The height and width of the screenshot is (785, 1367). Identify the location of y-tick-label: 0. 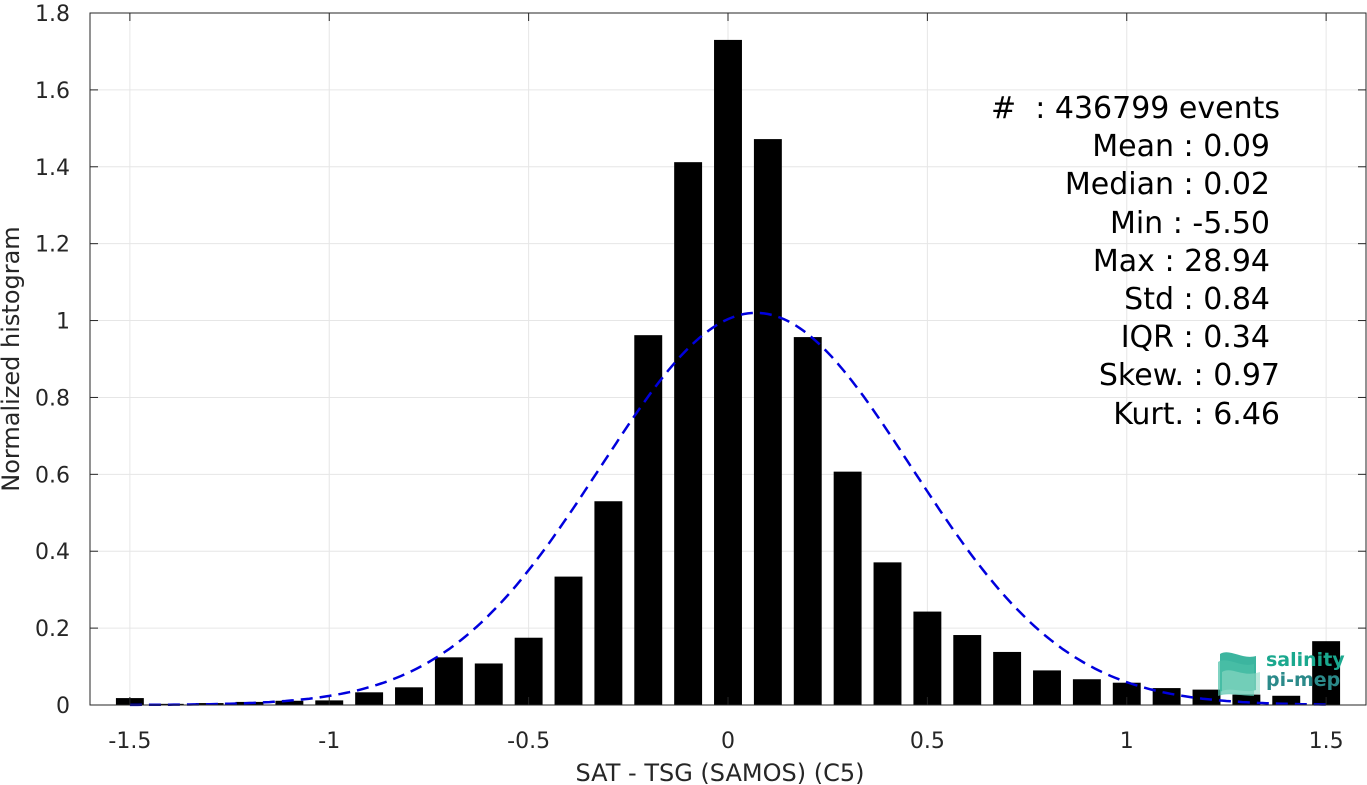
(63, 706).